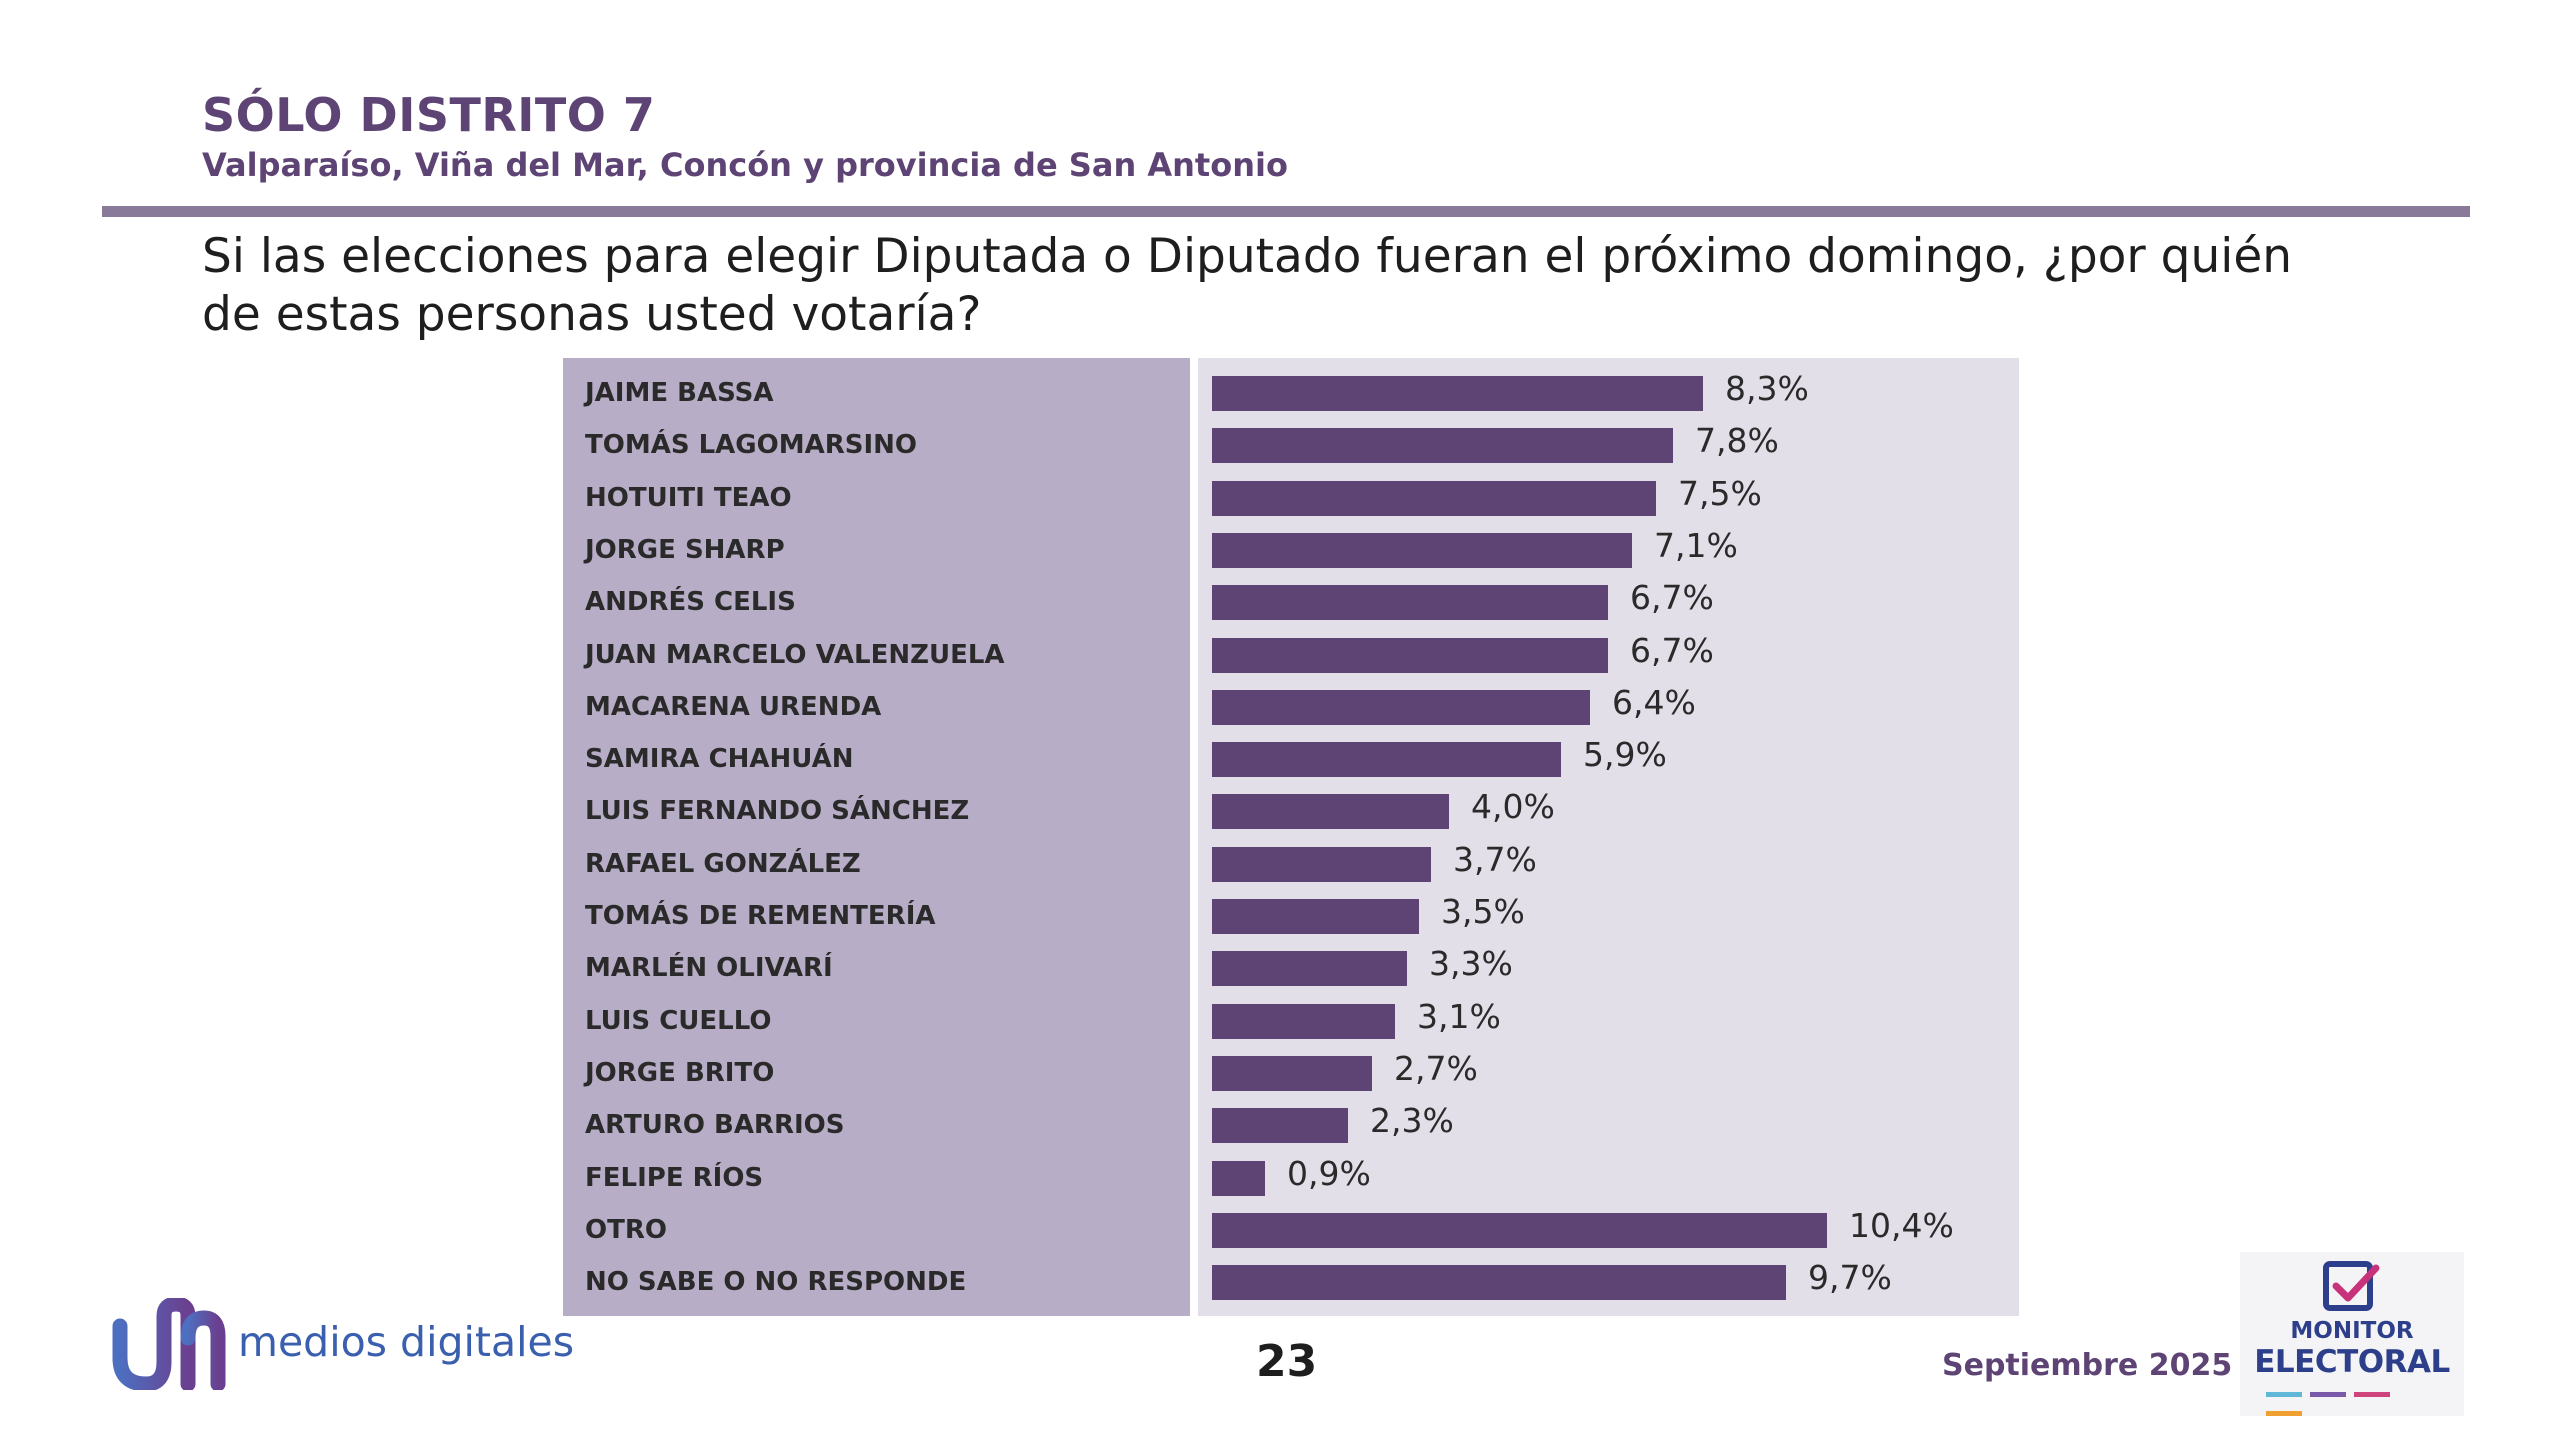  What do you see at coordinates (679, 393) in the screenshot?
I see `category-label: JAIME BASSA` at bounding box center [679, 393].